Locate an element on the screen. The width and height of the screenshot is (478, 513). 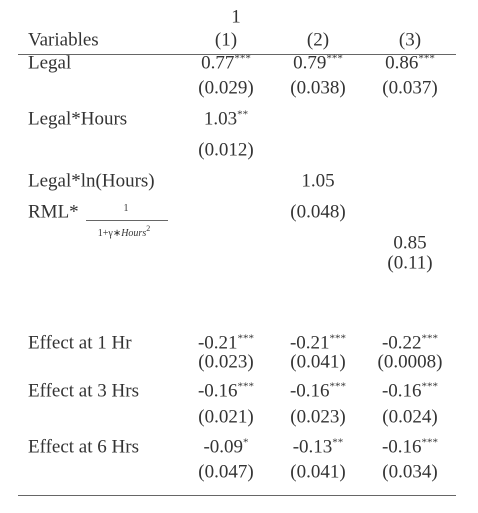
se-value: (0.11) is located at coordinates (410, 263).